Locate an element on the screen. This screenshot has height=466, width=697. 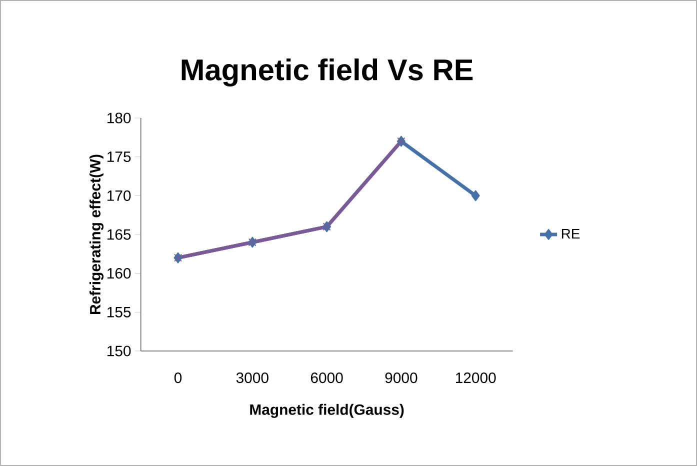
x-tick-label: 12000 is located at coordinates (476, 378).